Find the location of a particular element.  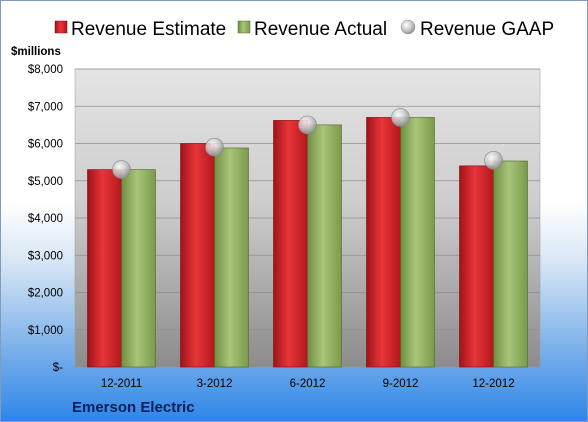

legend-label-revenue-actual: Revenue Actual is located at coordinates (320, 29).